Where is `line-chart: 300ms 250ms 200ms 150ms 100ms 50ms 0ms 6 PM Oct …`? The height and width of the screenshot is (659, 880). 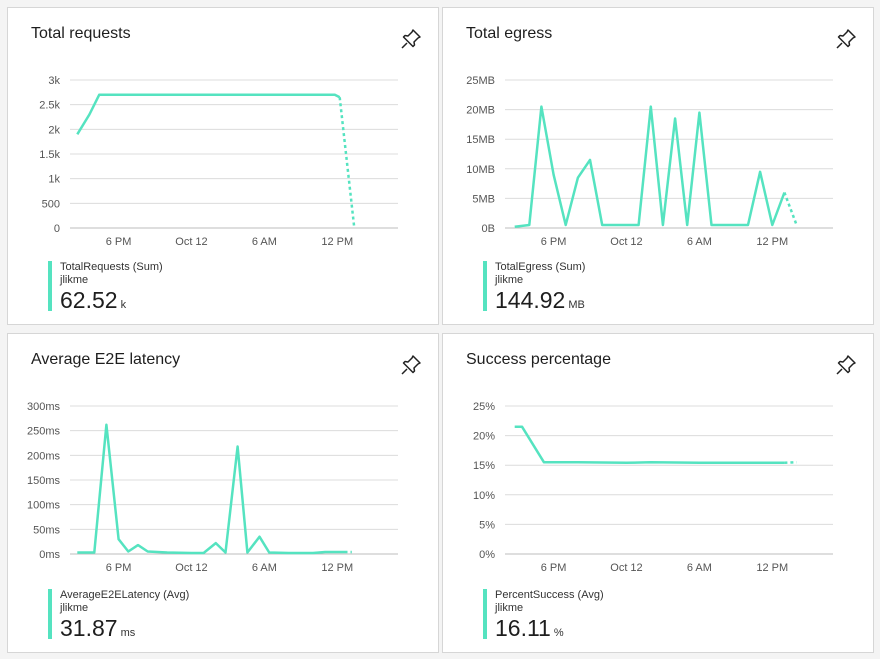
line-chart: 300ms 250ms 200ms 150ms 100ms 50ms 0ms 6 PM Oct … is located at coordinates (212, 487).